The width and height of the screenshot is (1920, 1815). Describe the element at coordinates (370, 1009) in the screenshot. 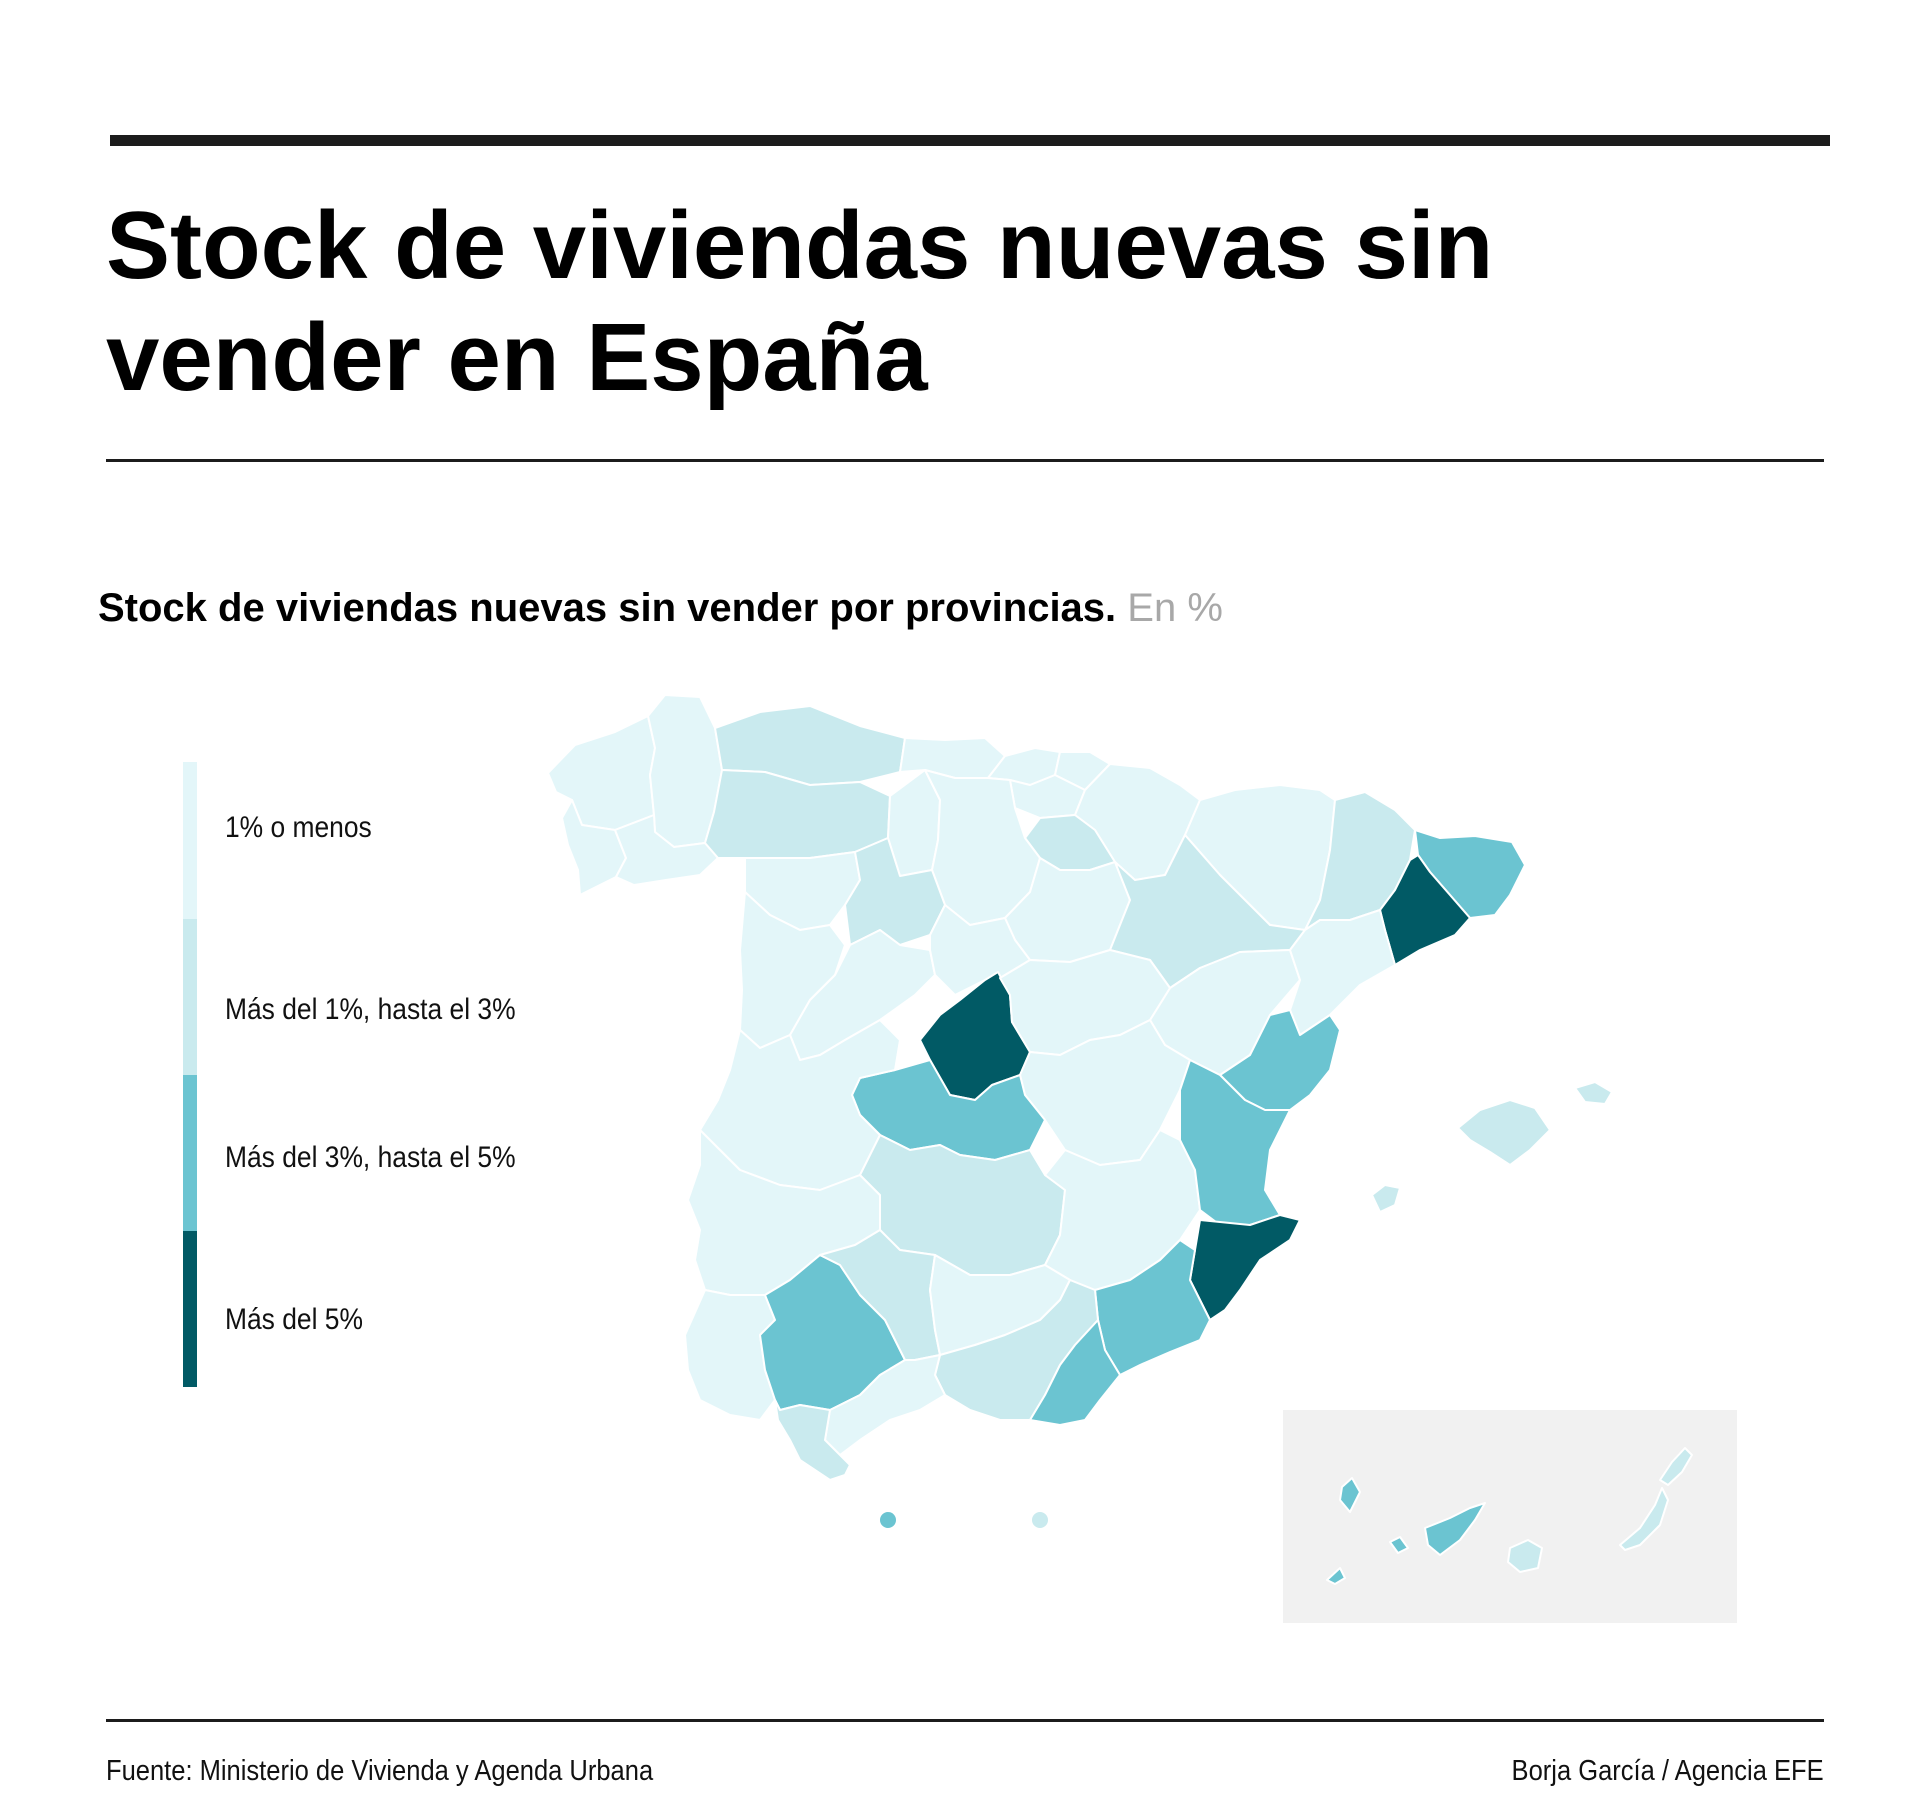

I see `legend-label-1to3: Más del 1%, hasta el 3%` at that location.